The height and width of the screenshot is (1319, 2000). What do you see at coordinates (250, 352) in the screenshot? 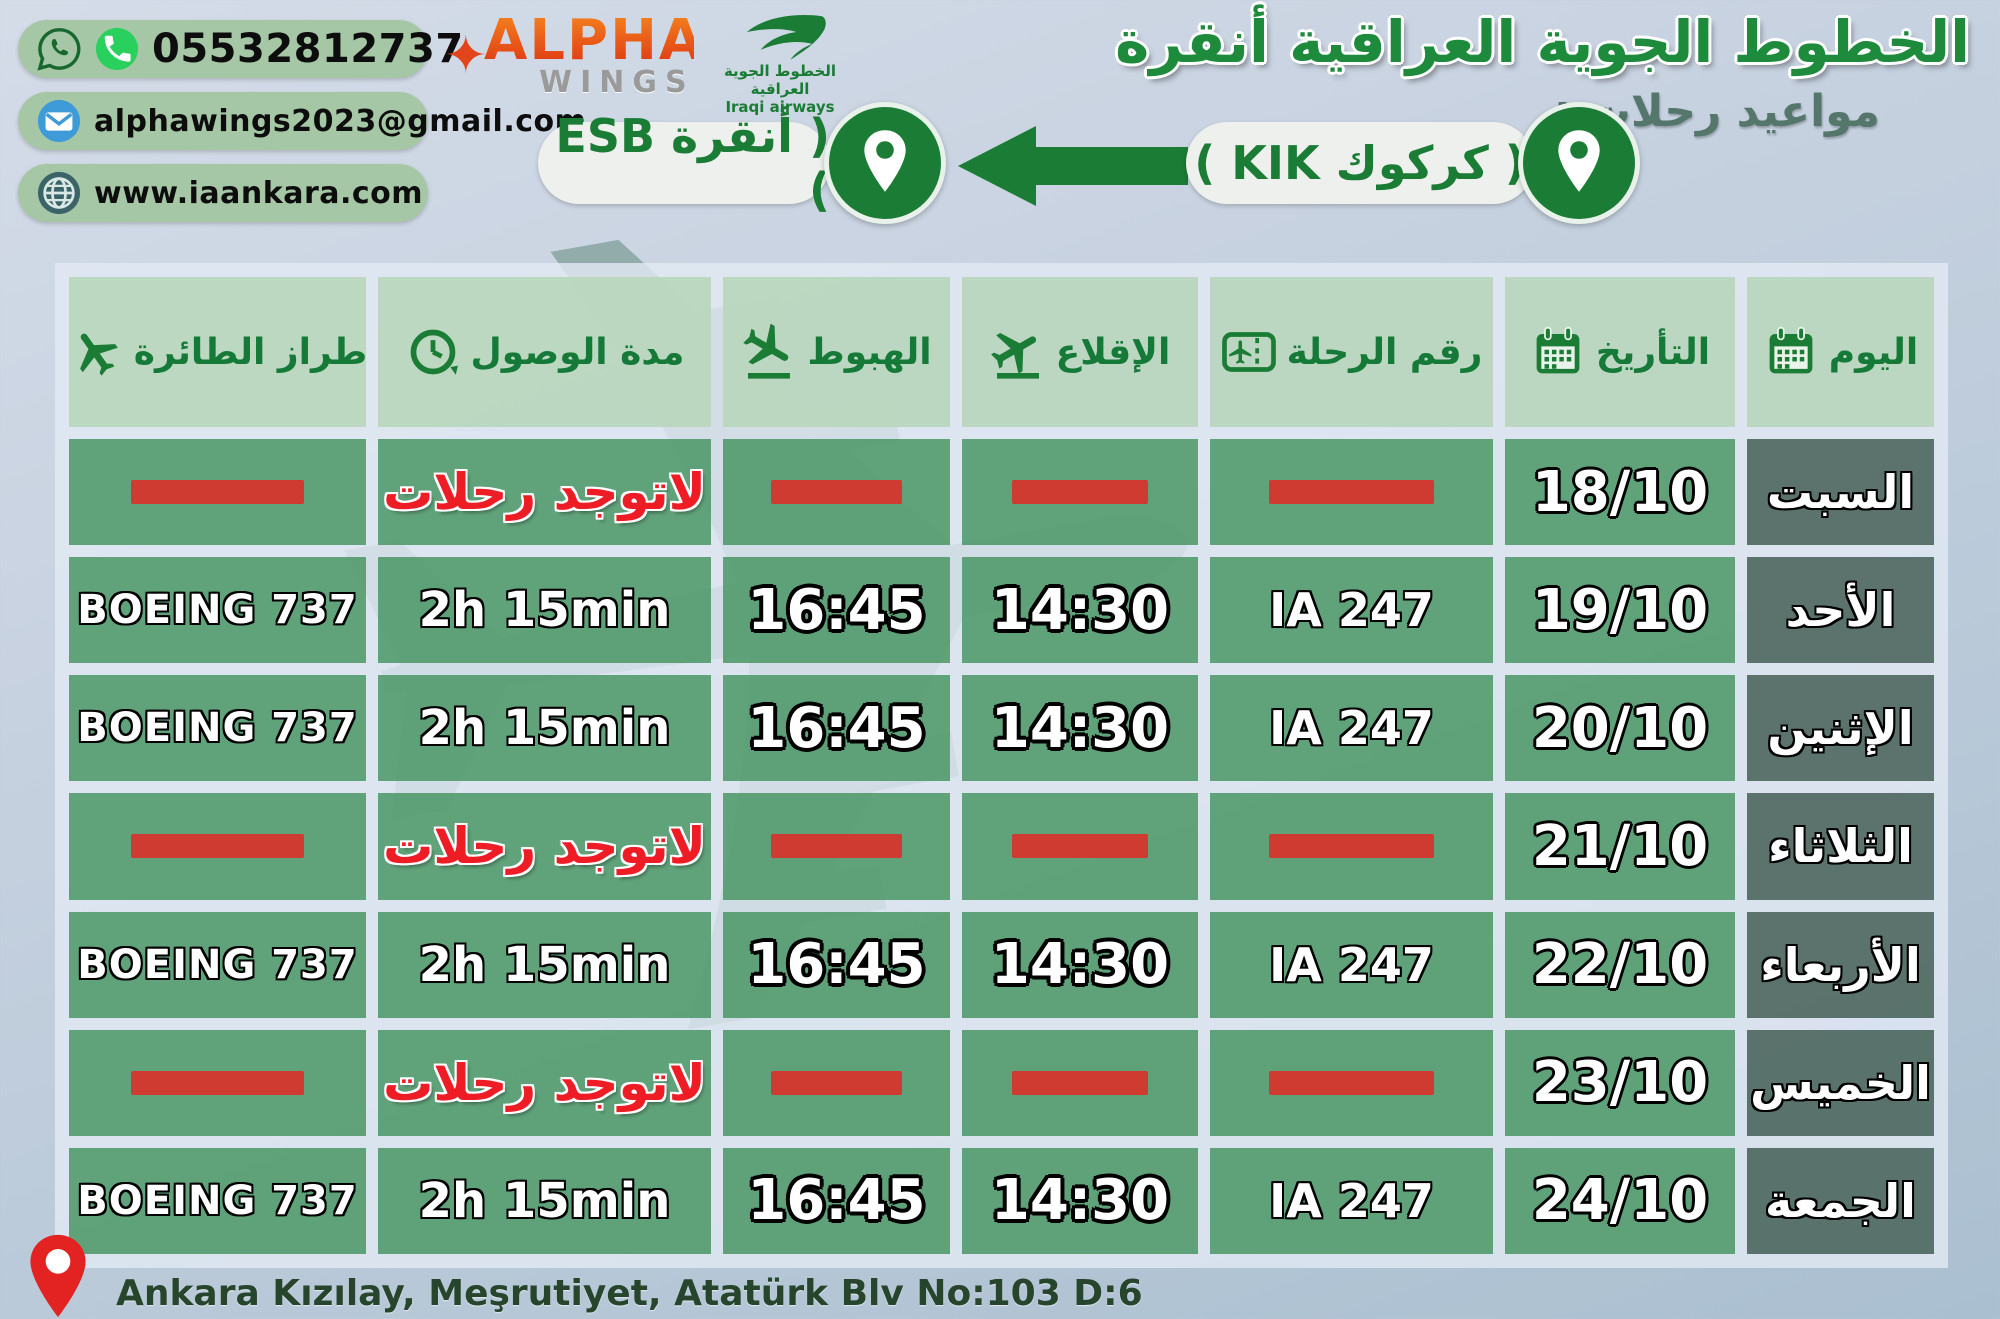
I see `column-label-aircraft: طراز الطائرة` at bounding box center [250, 352].